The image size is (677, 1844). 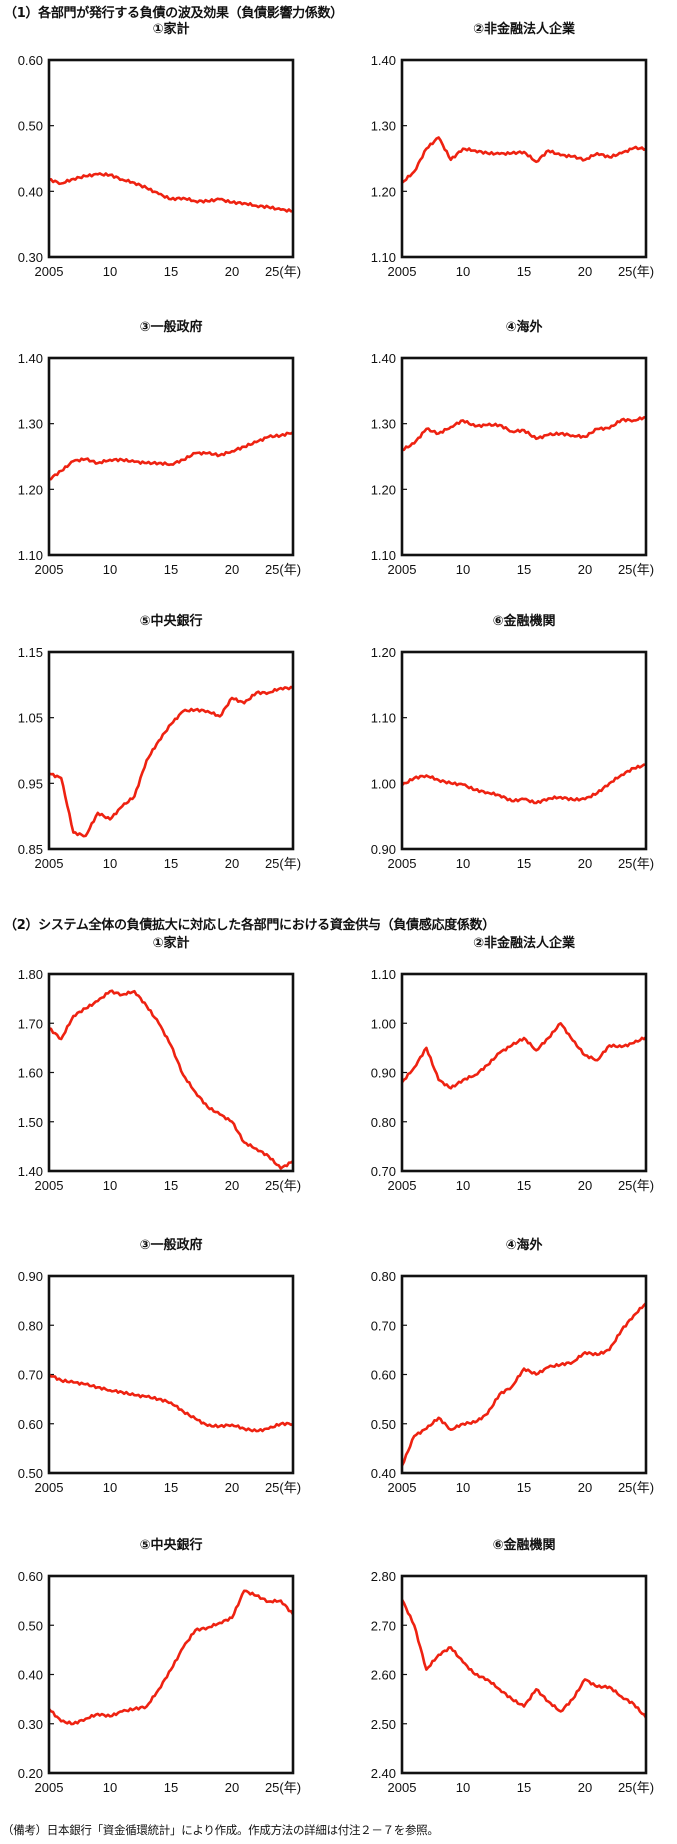 I want to click on section-1-title: （1）各部門が発行する負債の波及効果（負債影響力係数）, so click(x=173, y=13).